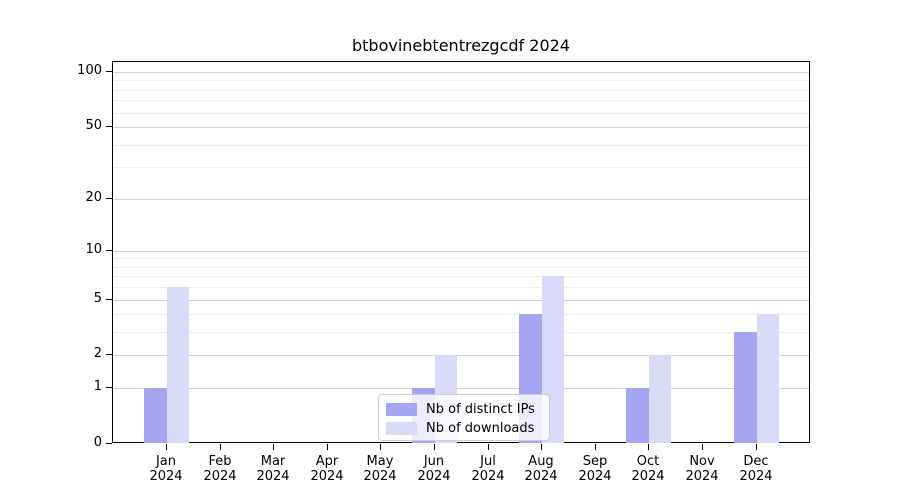 This screenshot has height=500, width=900. I want to click on bar-nb-of-distinct-ips-oct-2024, so click(637, 415).